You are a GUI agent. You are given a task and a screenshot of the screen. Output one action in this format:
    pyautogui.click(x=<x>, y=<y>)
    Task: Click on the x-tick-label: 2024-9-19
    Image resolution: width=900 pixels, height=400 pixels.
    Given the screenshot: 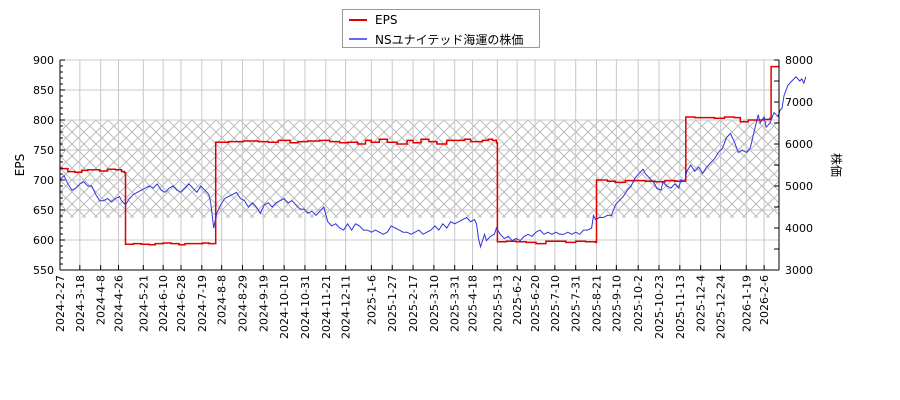 What is the action you would take?
    pyautogui.click(x=263, y=303)
    